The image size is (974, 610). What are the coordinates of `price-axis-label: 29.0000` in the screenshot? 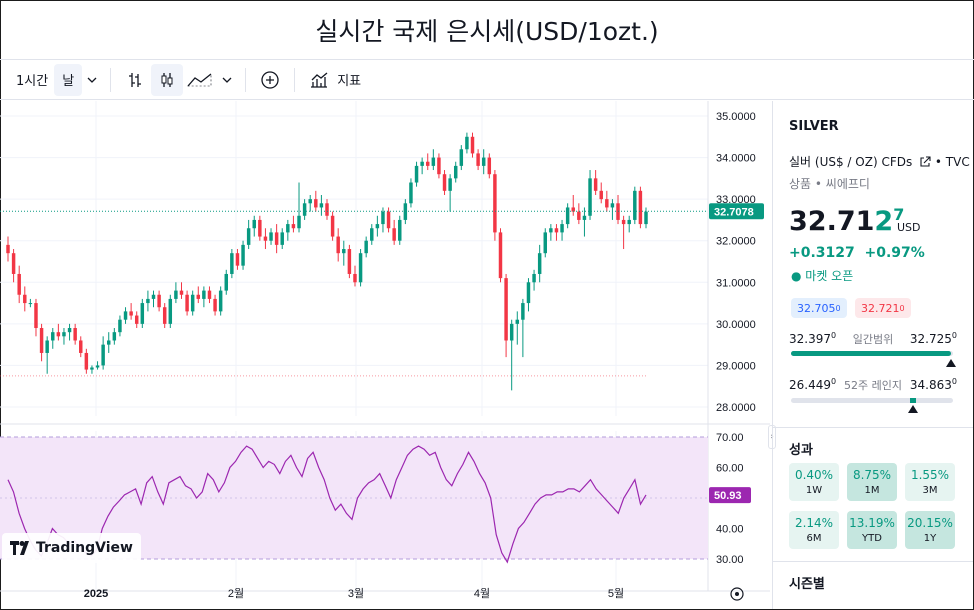 It's located at (736, 366).